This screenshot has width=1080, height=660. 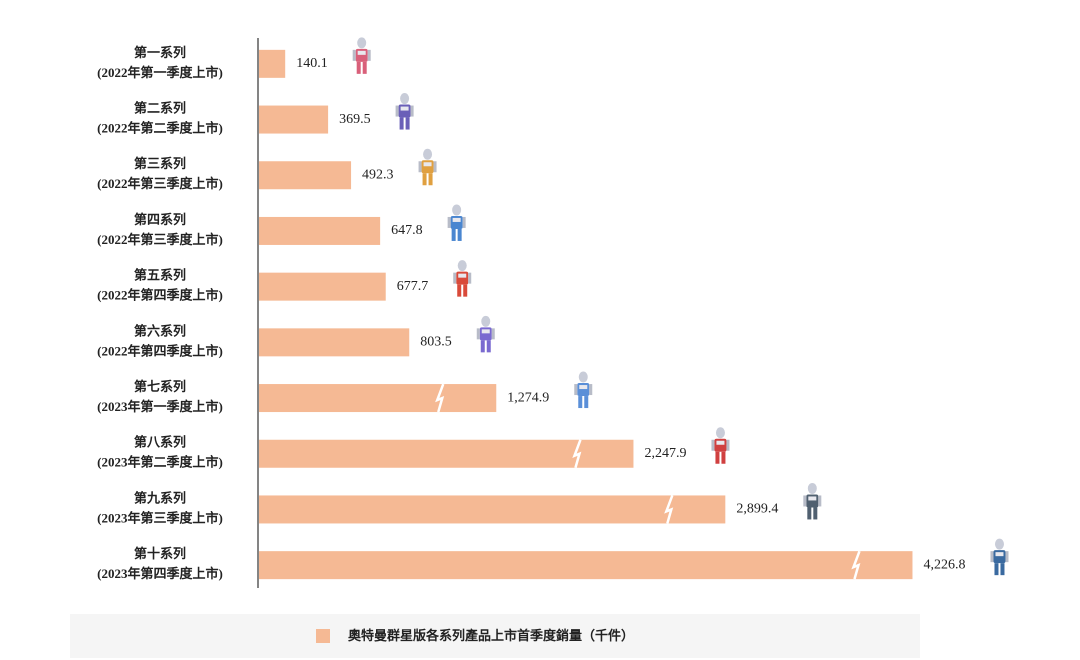 What do you see at coordinates (528, 397) in the screenshot?
I see `value-label: 1,274.9` at bounding box center [528, 397].